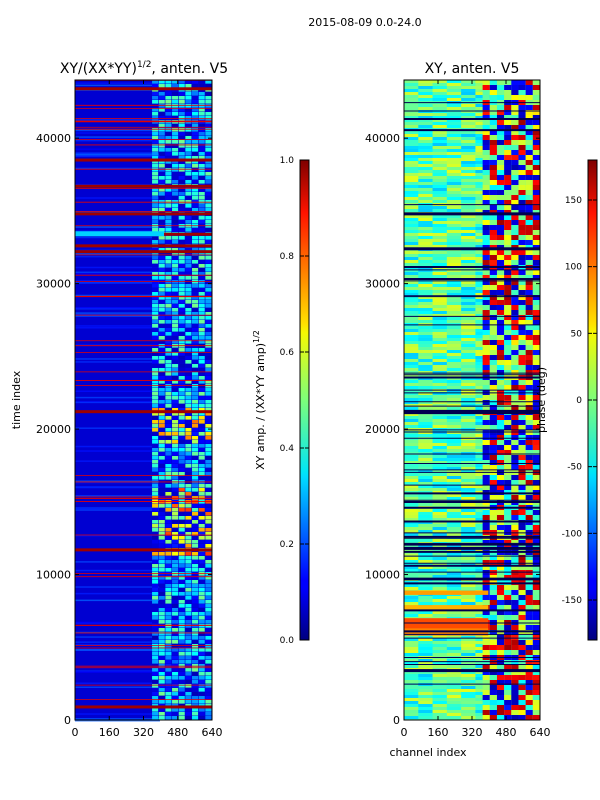 This screenshot has width=600, height=800. Describe the element at coordinates (438, 732) in the screenshot. I see `x-tick-label: 160` at that location.